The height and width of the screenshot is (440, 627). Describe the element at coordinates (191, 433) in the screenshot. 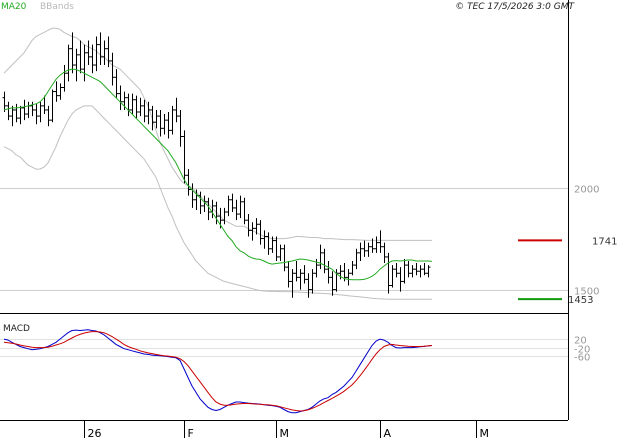

I see `x-tick-label: F` at that location.